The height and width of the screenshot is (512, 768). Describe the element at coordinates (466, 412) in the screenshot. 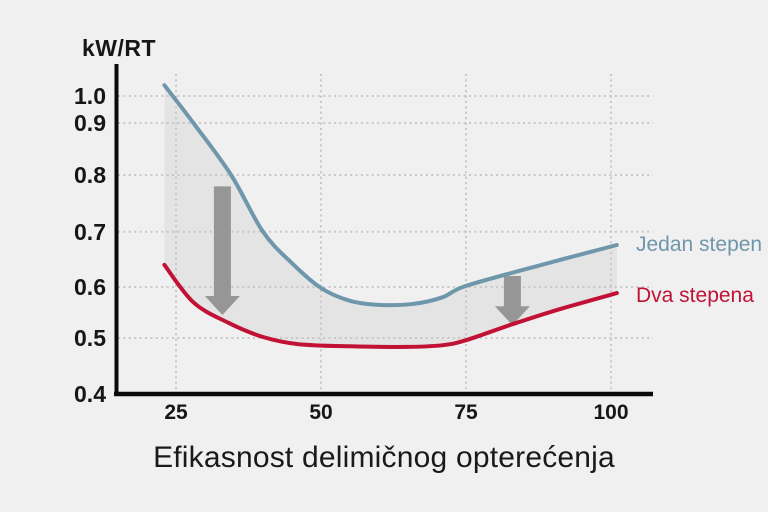

I see `x-tick-label-75: 75` at that location.